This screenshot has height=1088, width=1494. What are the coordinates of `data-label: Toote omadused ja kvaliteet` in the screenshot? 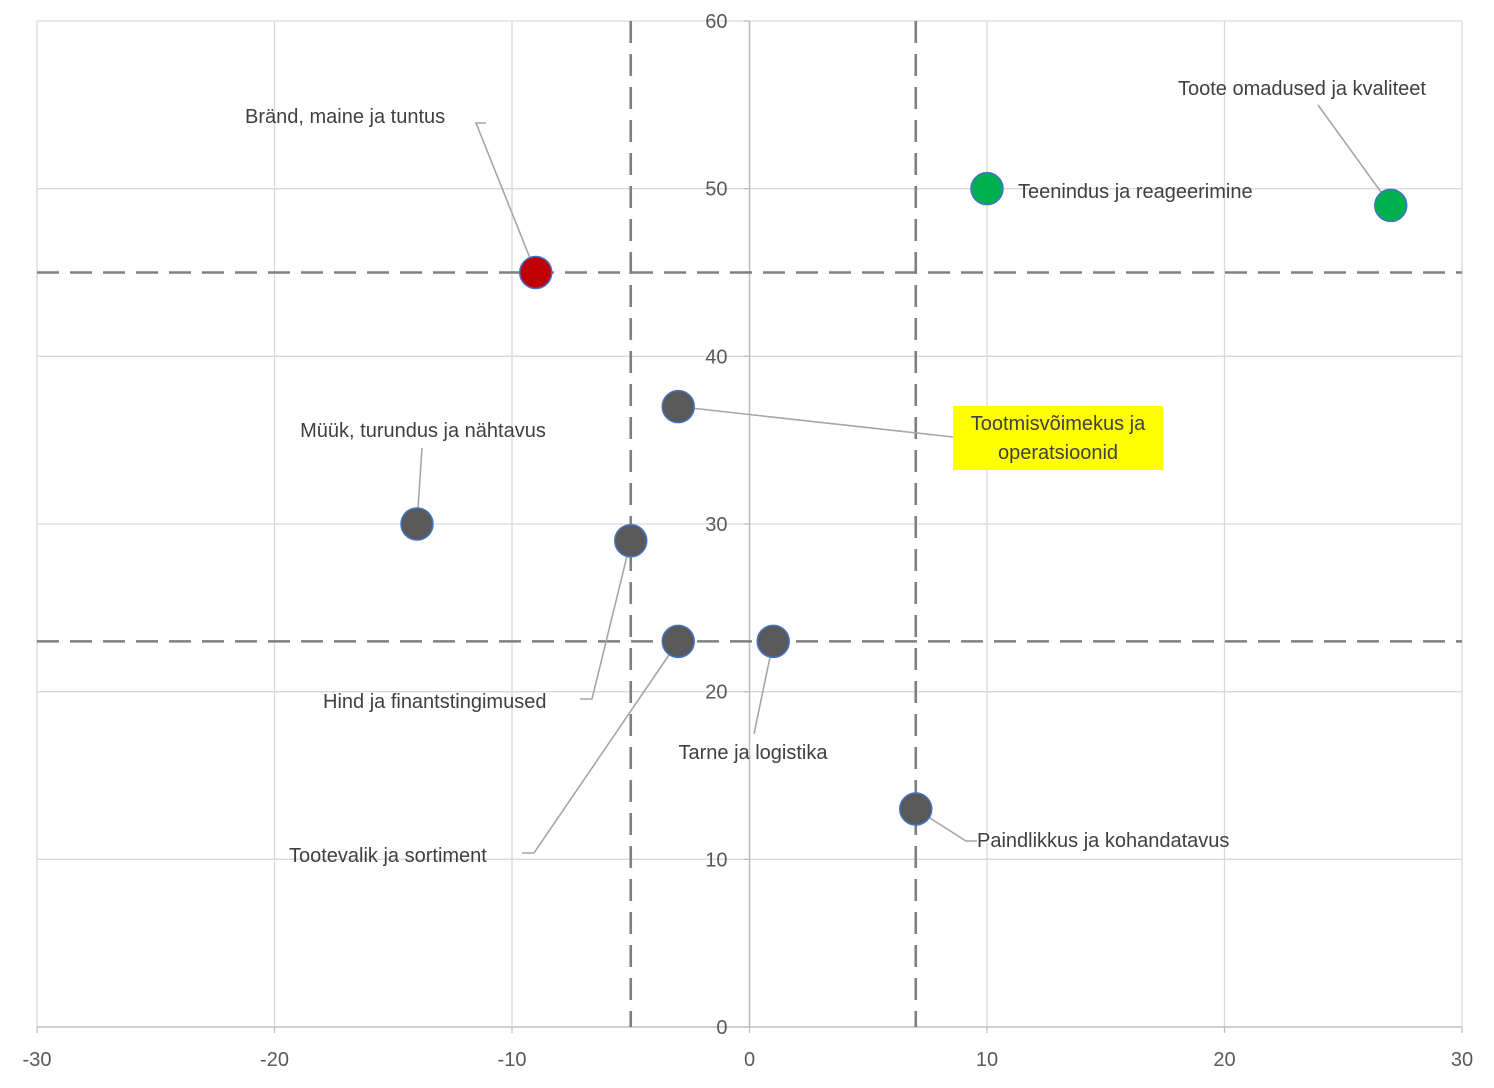 It's located at (1302, 89).